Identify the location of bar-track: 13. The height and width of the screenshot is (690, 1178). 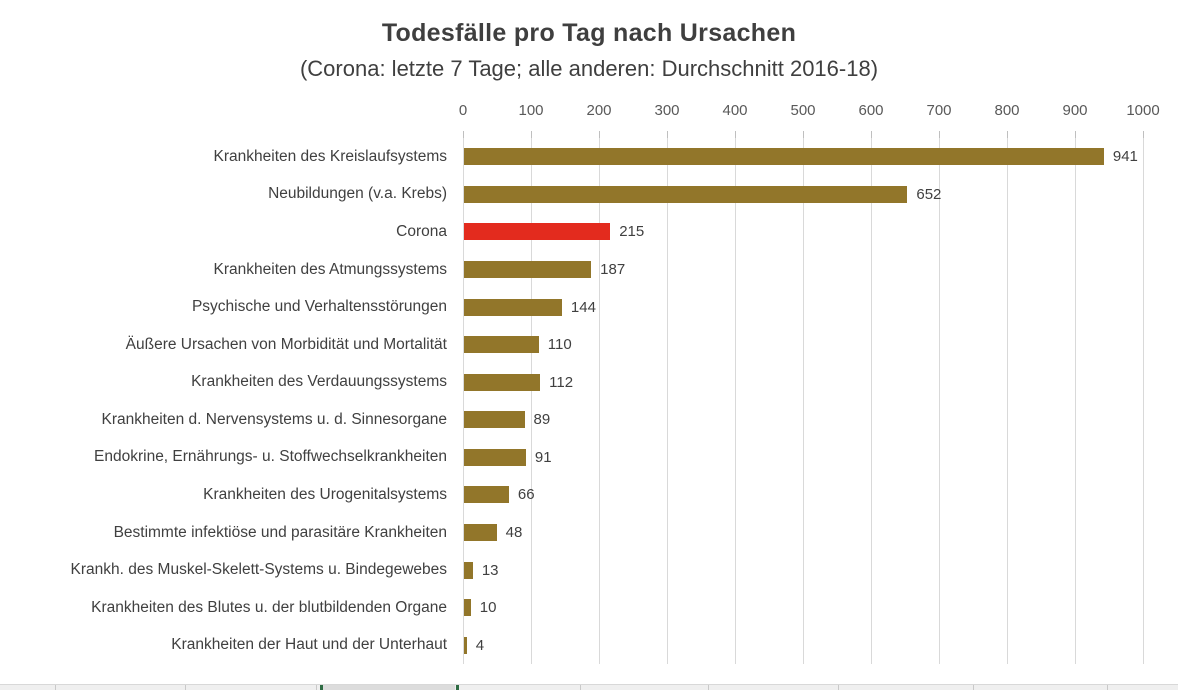
(820, 570).